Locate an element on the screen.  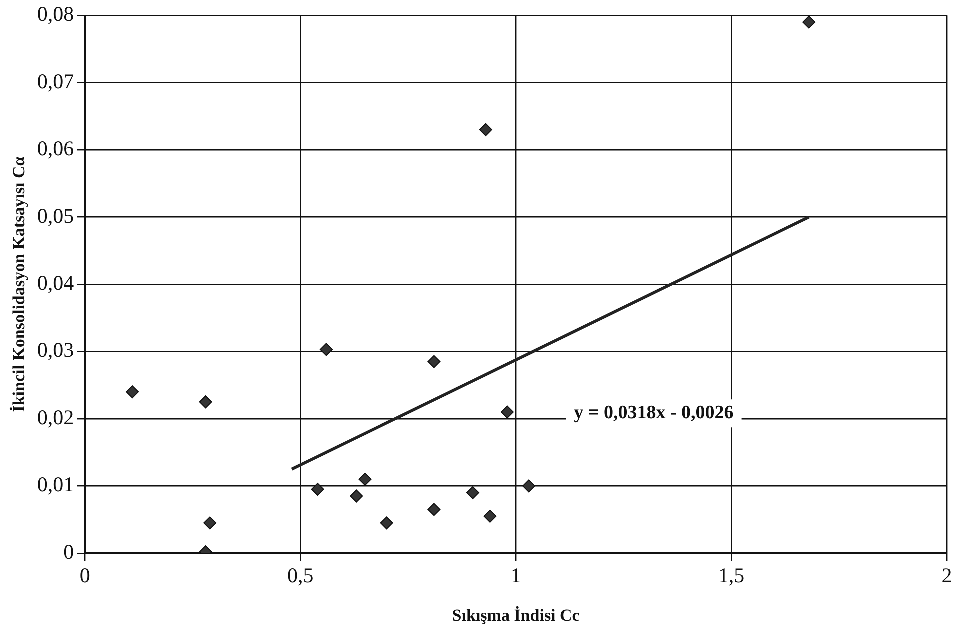
annotation: y = 0,0318x - 0,0026 is located at coordinates (654, 413).